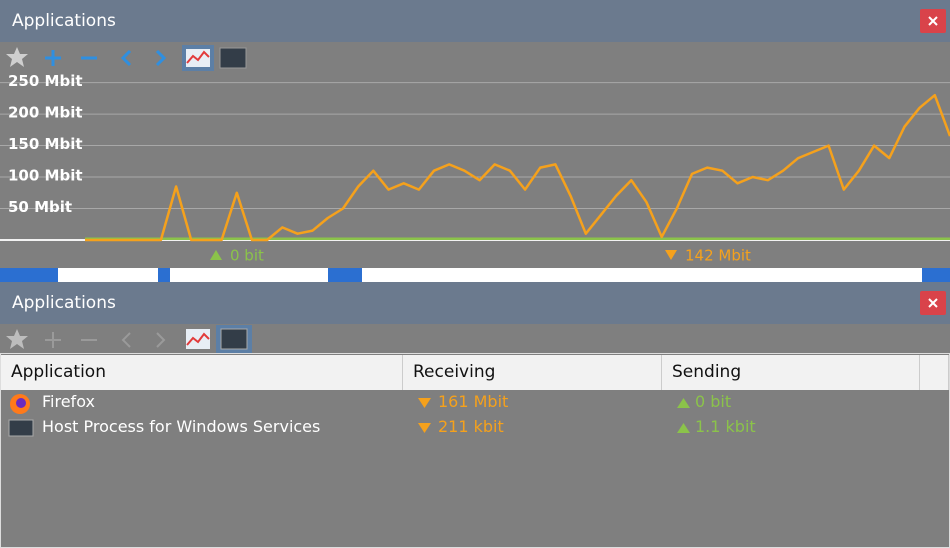  What do you see at coordinates (45, 113) in the screenshot?
I see `y-tick-label: 200 Mbit` at bounding box center [45, 113].